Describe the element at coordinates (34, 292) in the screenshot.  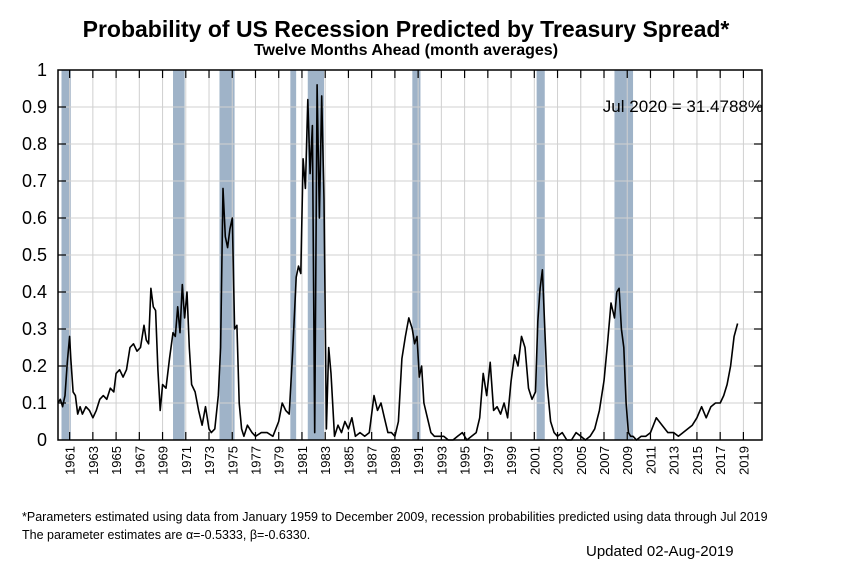
I see `y-tick-label: 0.4` at that location.